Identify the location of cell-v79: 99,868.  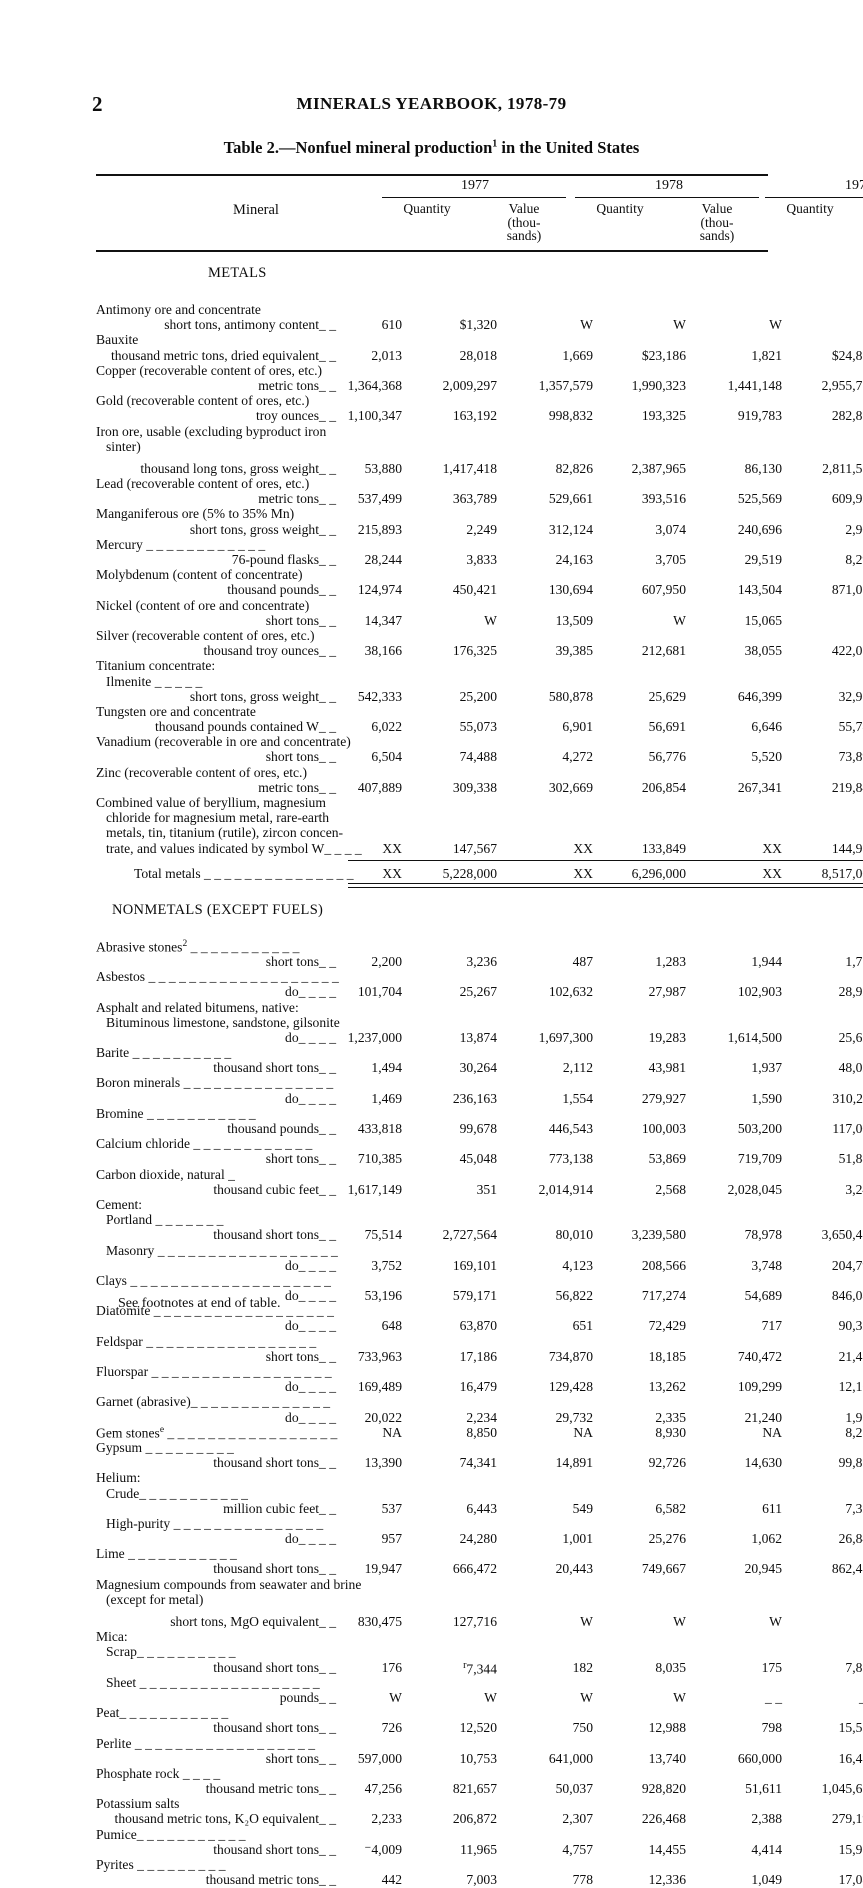
(850, 1463).